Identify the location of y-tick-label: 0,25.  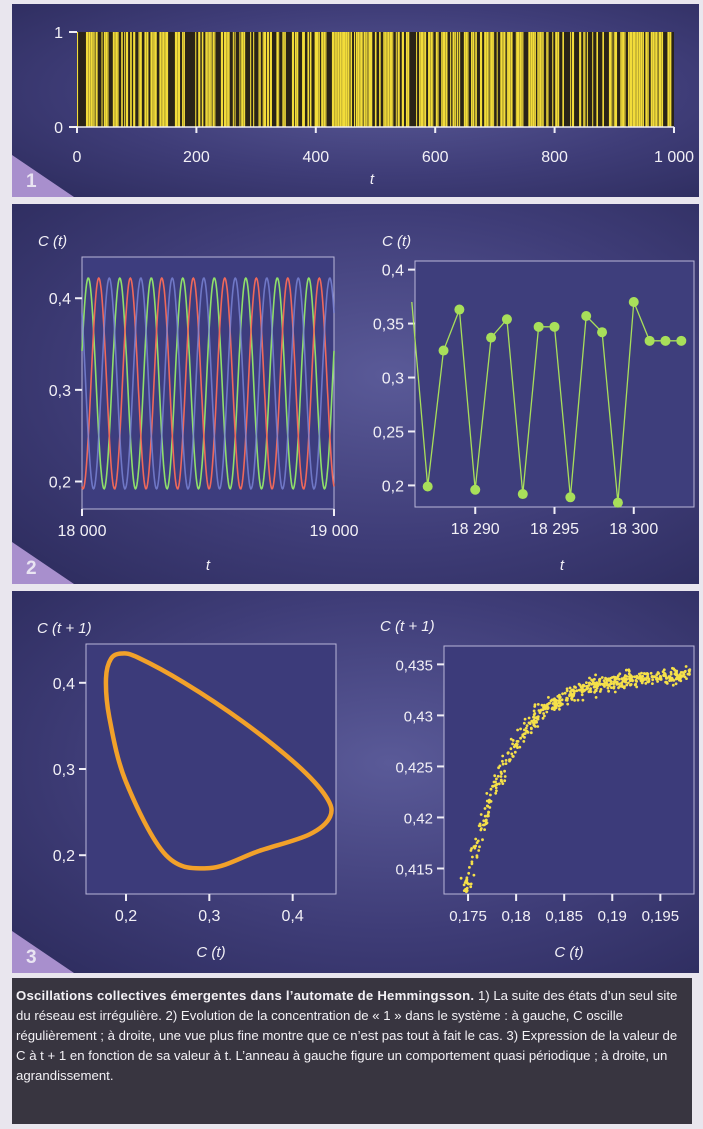
(388, 432).